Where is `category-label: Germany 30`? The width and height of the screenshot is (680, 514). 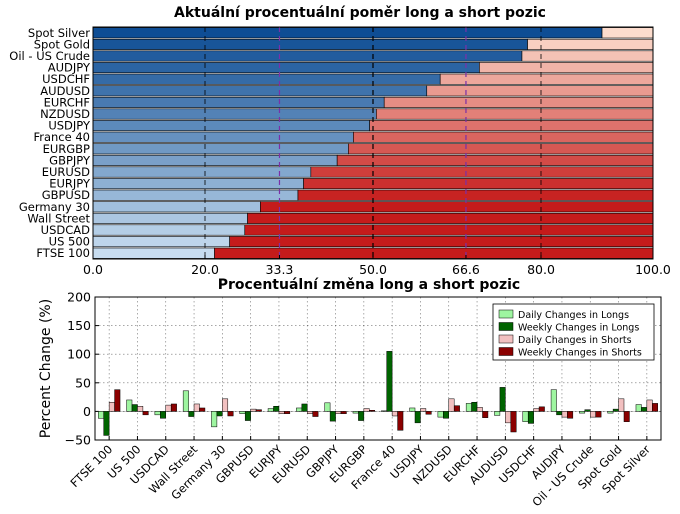 category-label: Germany 30 is located at coordinates (54, 207).